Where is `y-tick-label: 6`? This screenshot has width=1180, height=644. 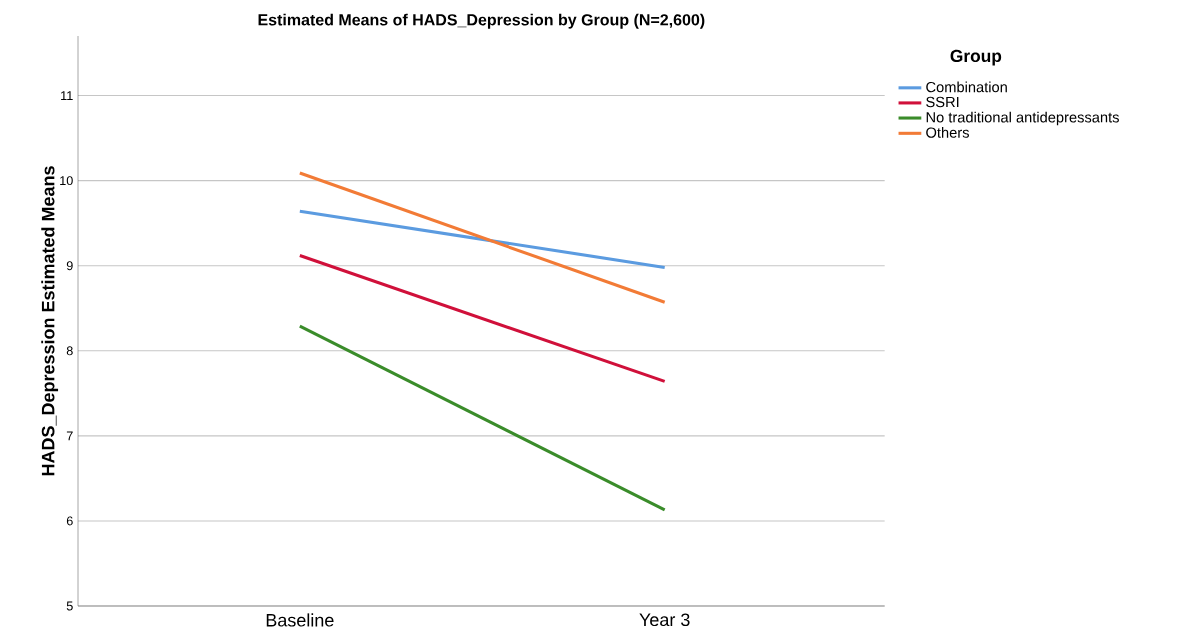
y-tick-label: 6 is located at coordinates (69, 521).